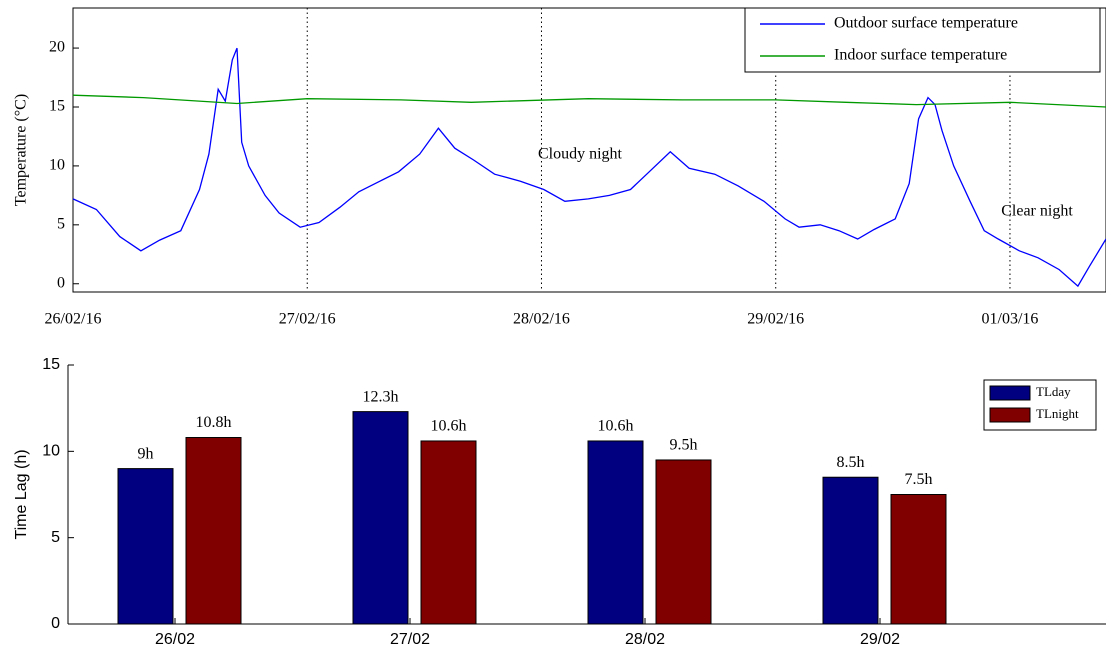 The width and height of the screenshot is (1106, 655). I want to click on x-tick-label: 26/02, so click(175, 639).